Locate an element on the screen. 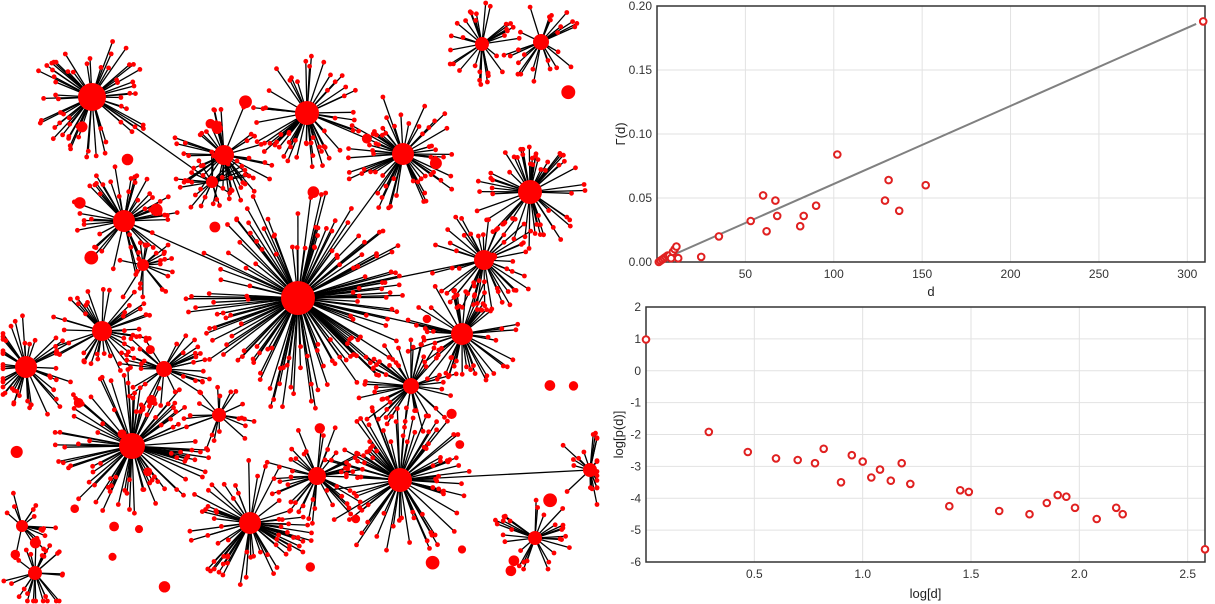 The width and height of the screenshot is (1215, 604). x-axis-label: d is located at coordinates (930, 291).